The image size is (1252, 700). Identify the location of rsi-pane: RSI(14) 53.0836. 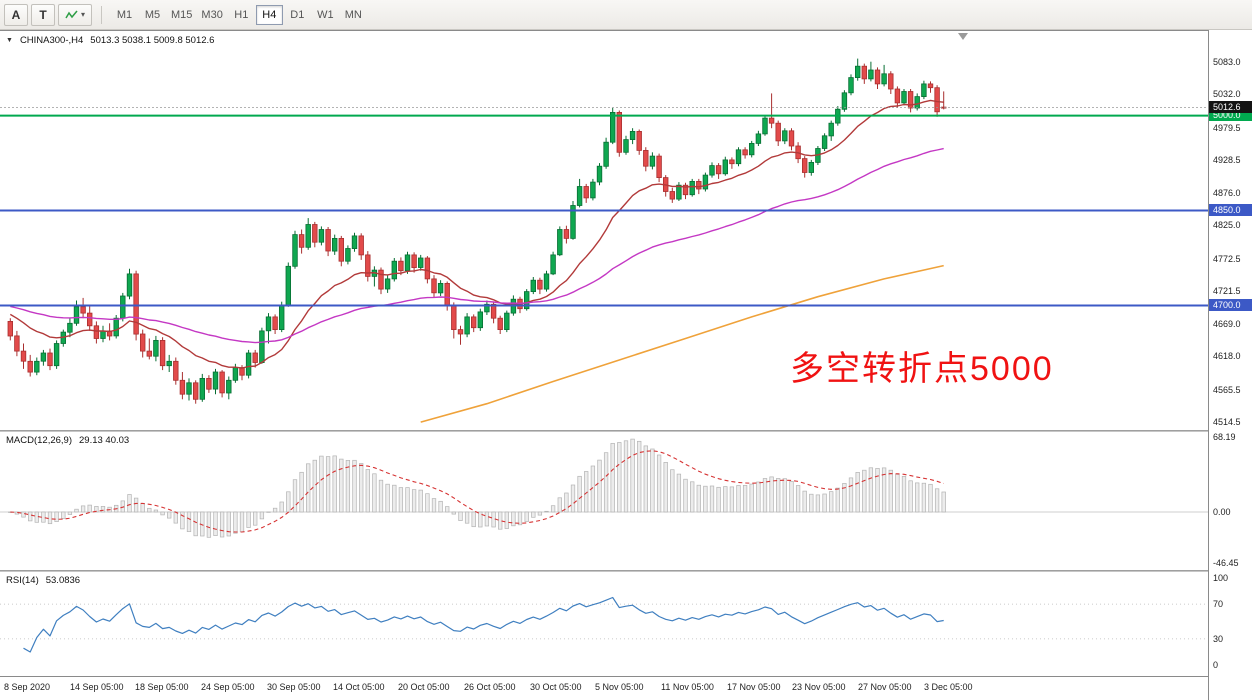
(604, 624).